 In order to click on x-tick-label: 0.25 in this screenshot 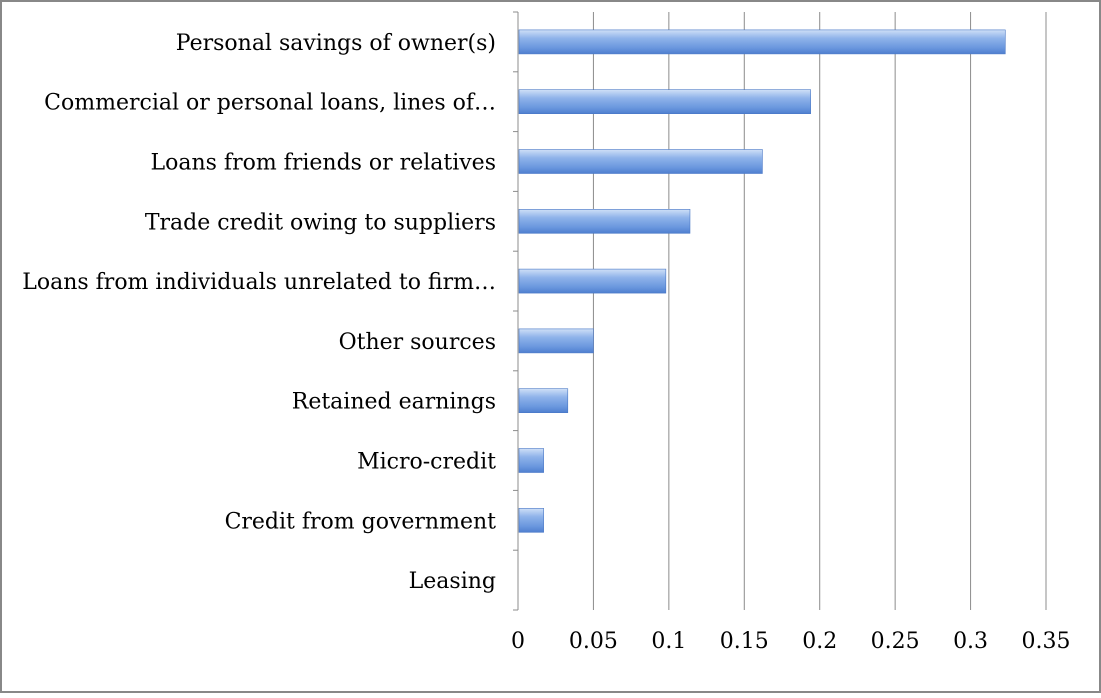, I will do `click(895, 641)`.